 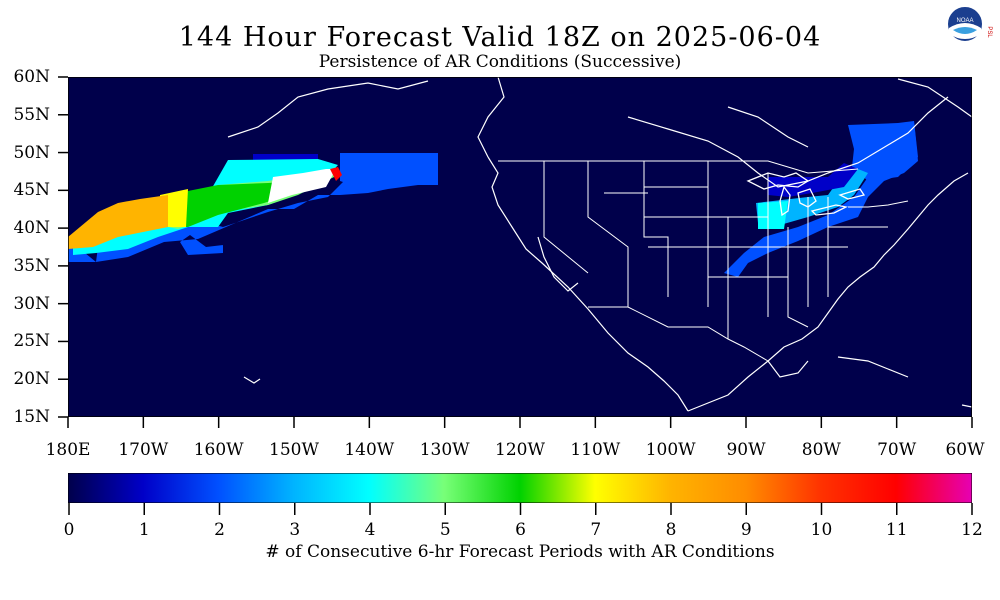 I want to click on colorbar-tick-label: 3, so click(x=295, y=530).